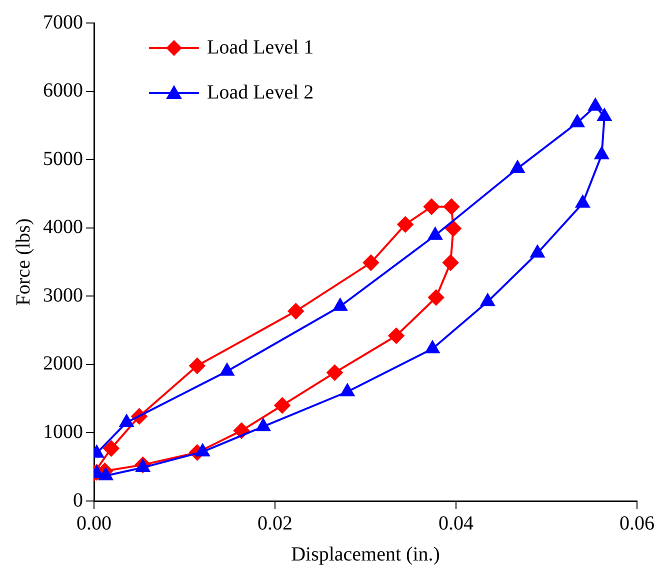  What do you see at coordinates (63, 227) in the screenshot?
I see `y-tick-label: 4000` at bounding box center [63, 227].